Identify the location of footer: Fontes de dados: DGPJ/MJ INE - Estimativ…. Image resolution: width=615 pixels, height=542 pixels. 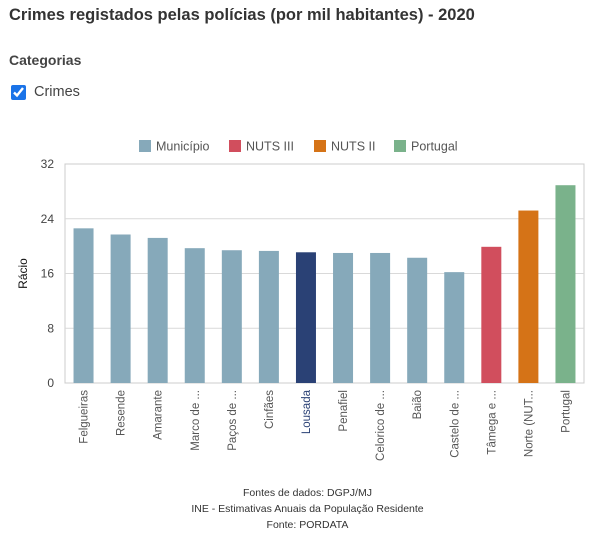
(307, 509).